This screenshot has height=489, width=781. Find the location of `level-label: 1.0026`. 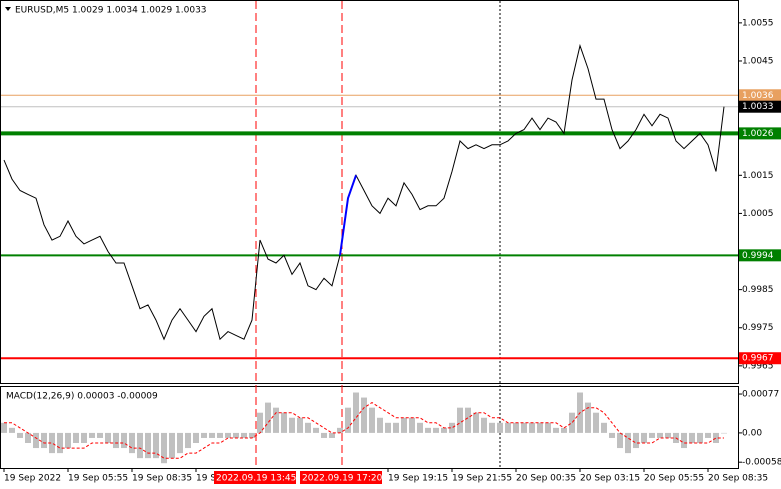

level-label: 1.0026 is located at coordinates (758, 134).